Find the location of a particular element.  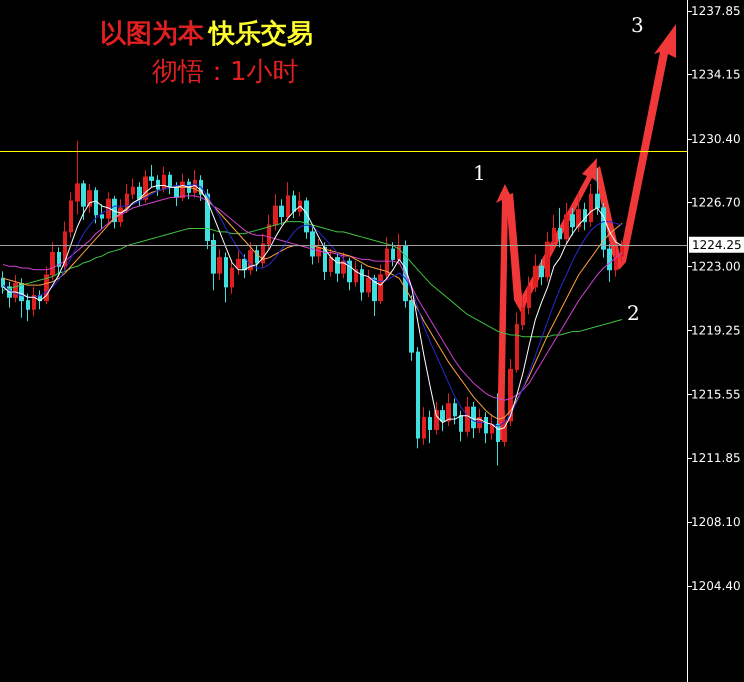

y-tick-label: 1211.85 is located at coordinates (716, 457).